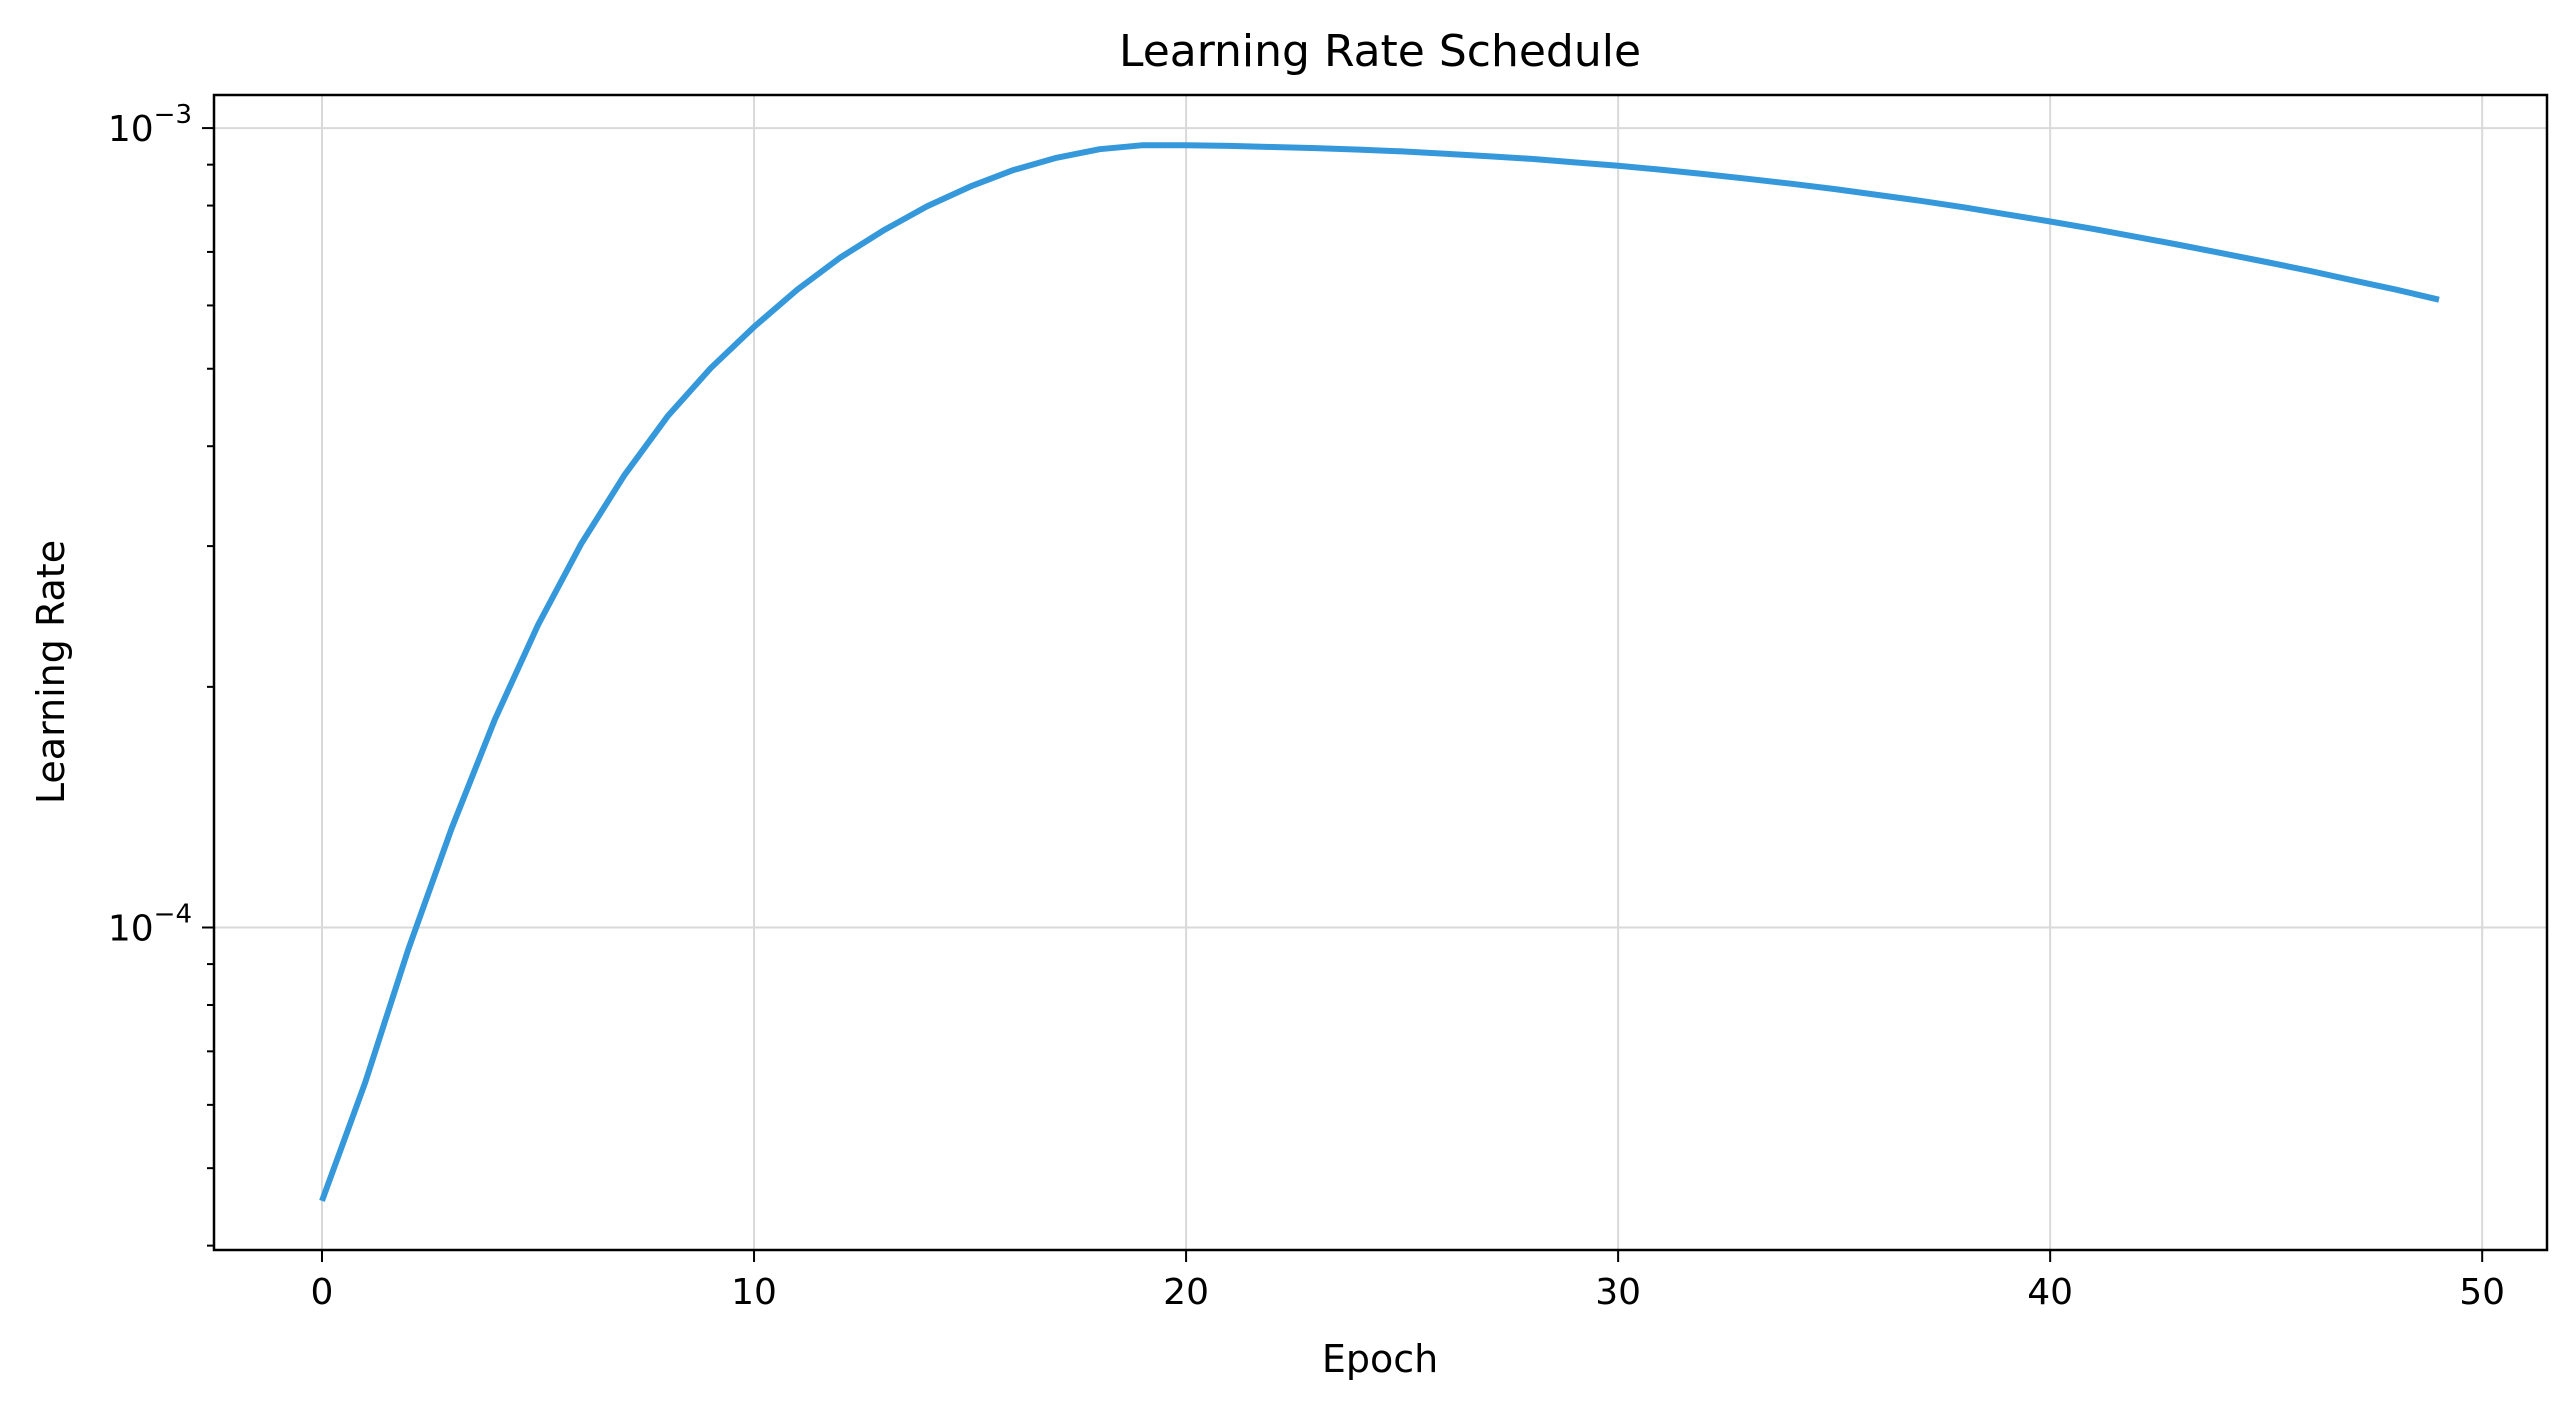 The height and width of the screenshot is (1411, 2569). What do you see at coordinates (1380, 51) in the screenshot?
I see `chart-title: Learning Rate Schedule` at bounding box center [1380, 51].